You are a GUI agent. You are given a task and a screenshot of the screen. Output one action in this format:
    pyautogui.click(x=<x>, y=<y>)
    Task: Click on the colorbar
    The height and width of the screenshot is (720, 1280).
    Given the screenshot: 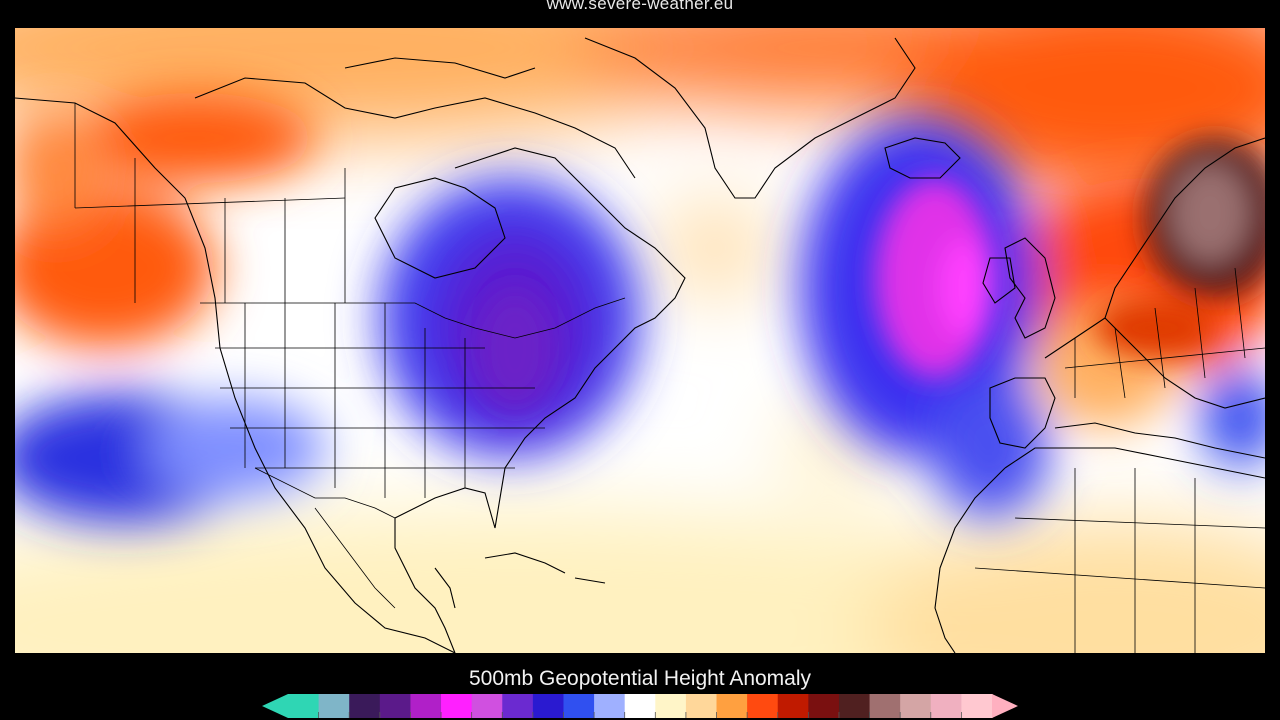 What is the action you would take?
    pyautogui.click(x=640, y=706)
    